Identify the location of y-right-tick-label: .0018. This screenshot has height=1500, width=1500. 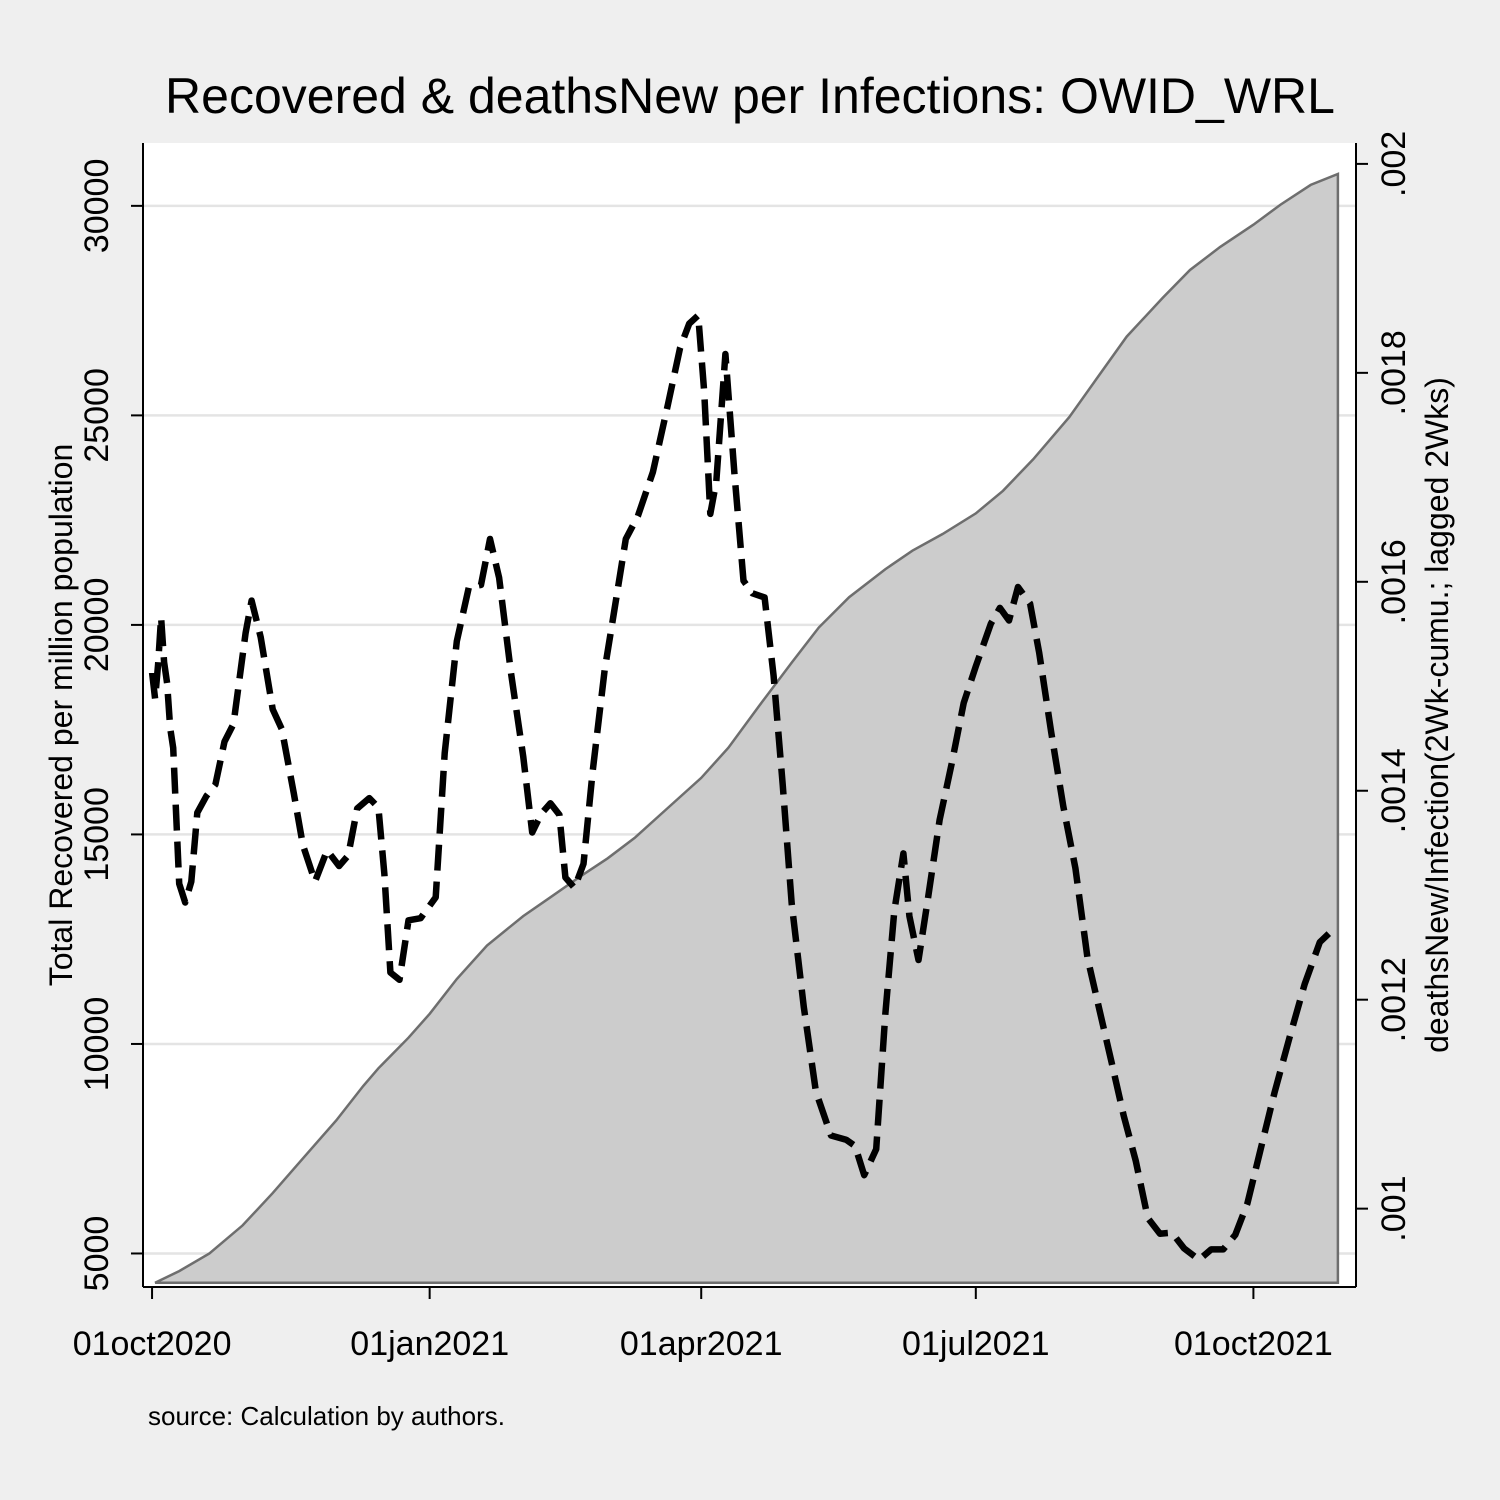
(1394, 372).